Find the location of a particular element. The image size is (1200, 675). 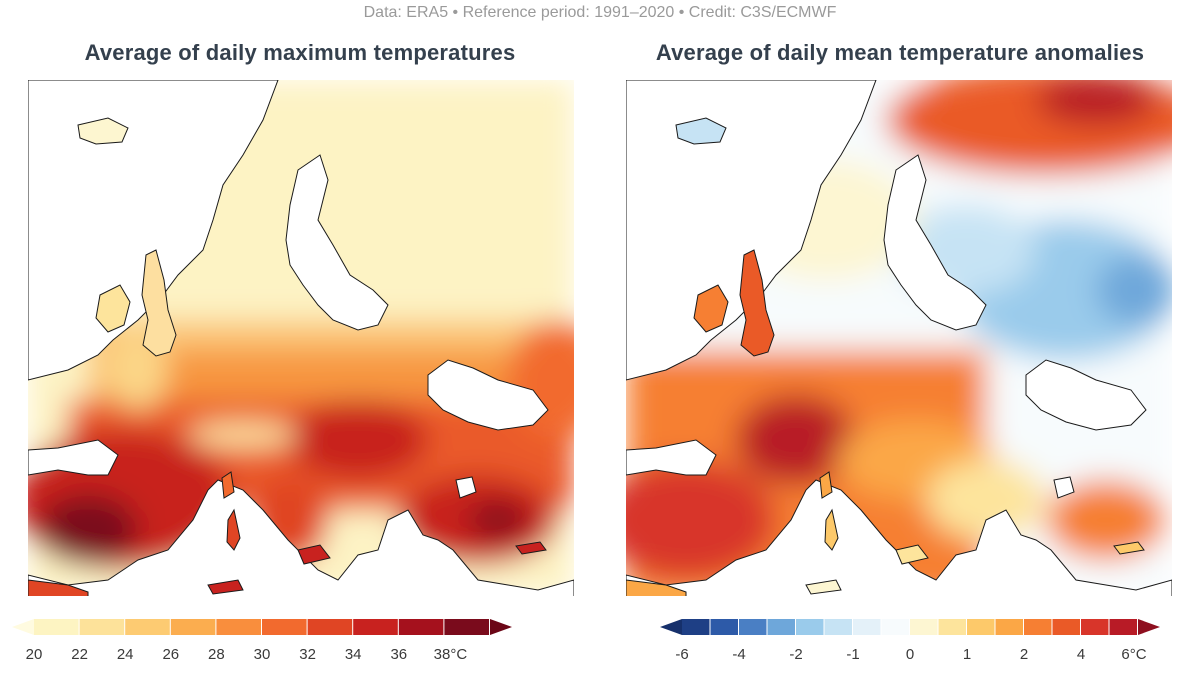

colorbar-tick-label: -4 is located at coordinates (739, 654).